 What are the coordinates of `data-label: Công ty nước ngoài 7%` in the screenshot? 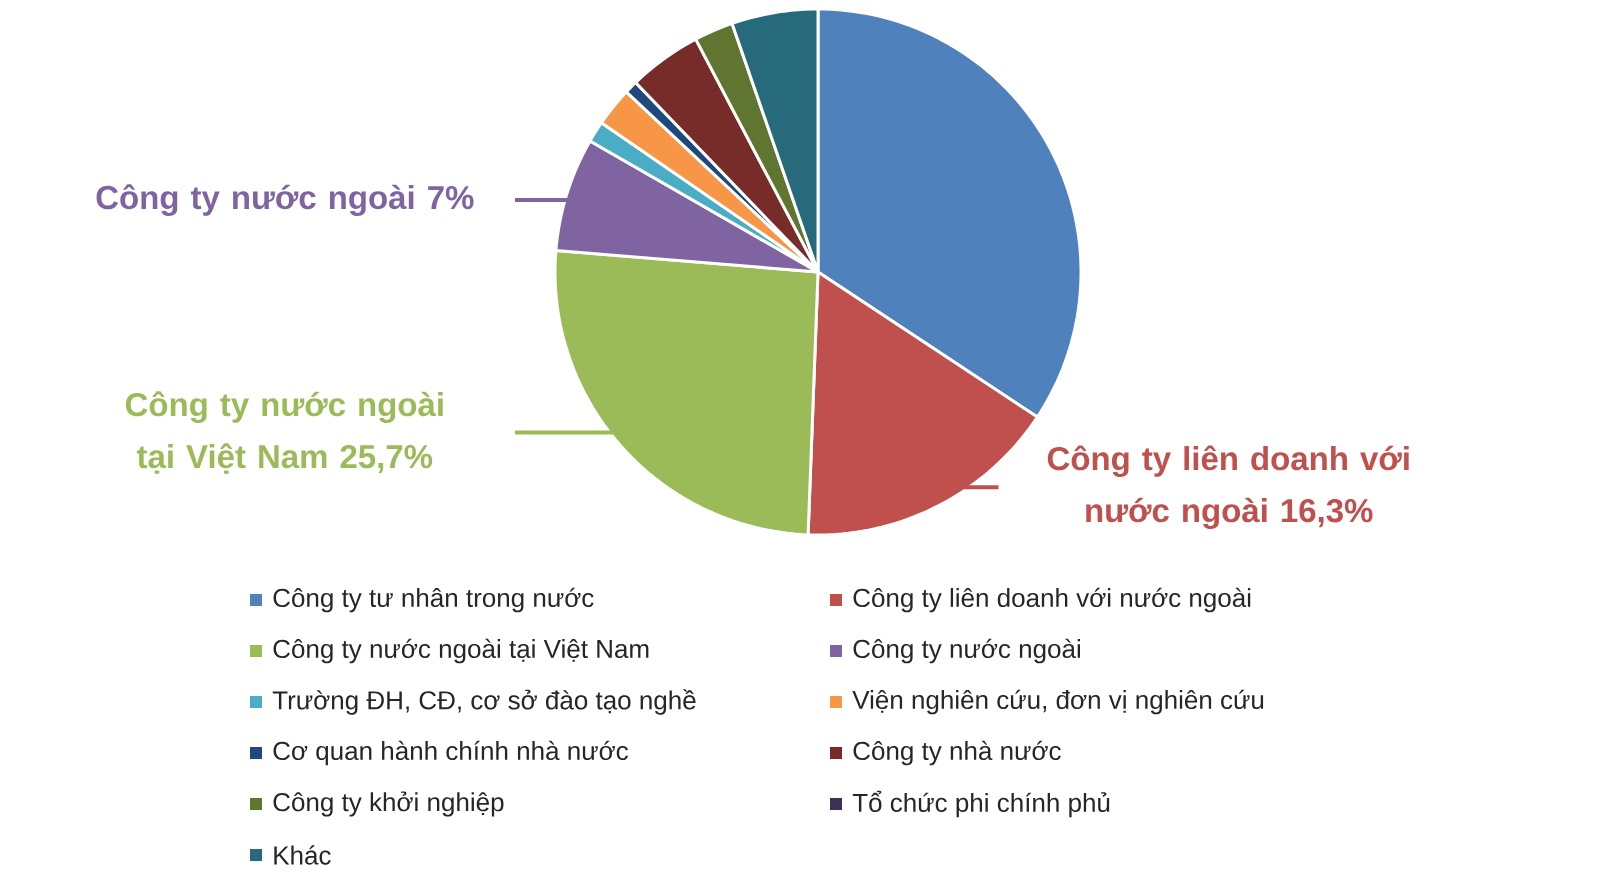 It's located at (285, 200).